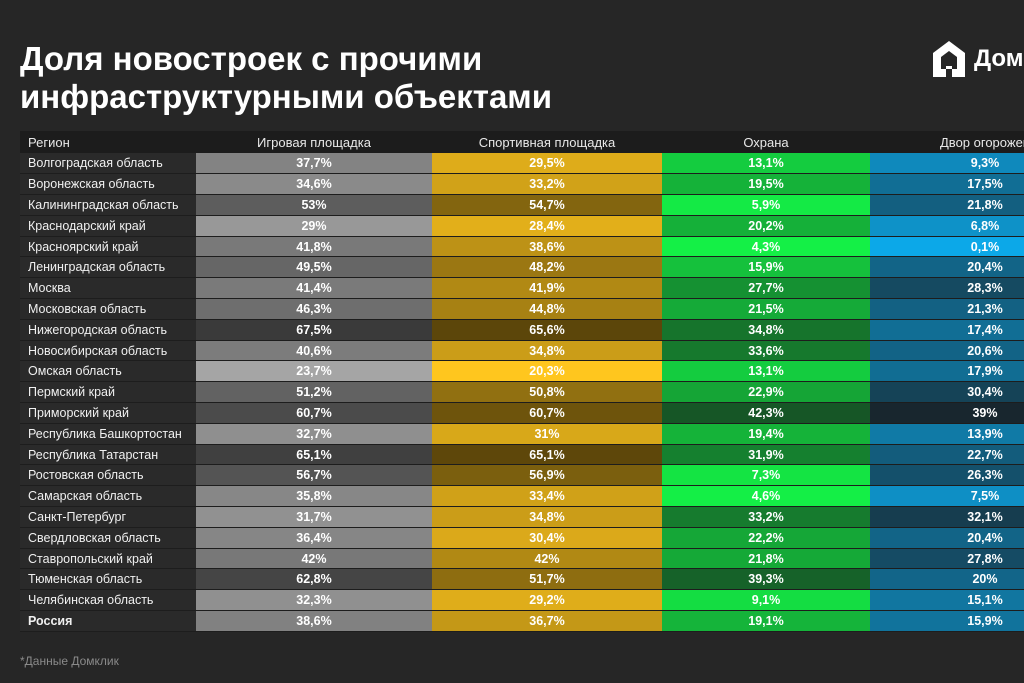 The image size is (1024, 683). What do you see at coordinates (547, 413) in the screenshot?
I see `cell-sports-ground: 60,7%` at bounding box center [547, 413].